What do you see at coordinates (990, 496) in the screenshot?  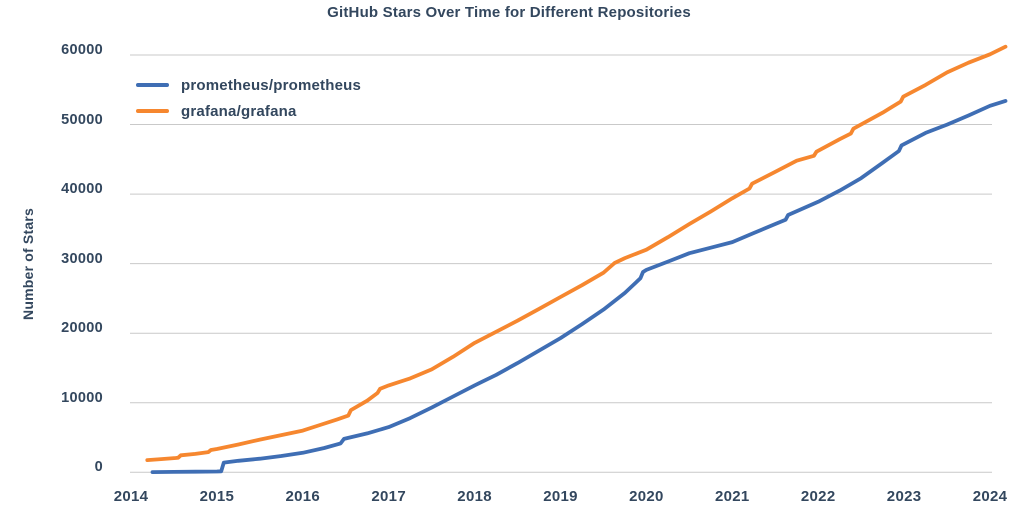 I see `x-tick-label-2024: 2024` at bounding box center [990, 496].